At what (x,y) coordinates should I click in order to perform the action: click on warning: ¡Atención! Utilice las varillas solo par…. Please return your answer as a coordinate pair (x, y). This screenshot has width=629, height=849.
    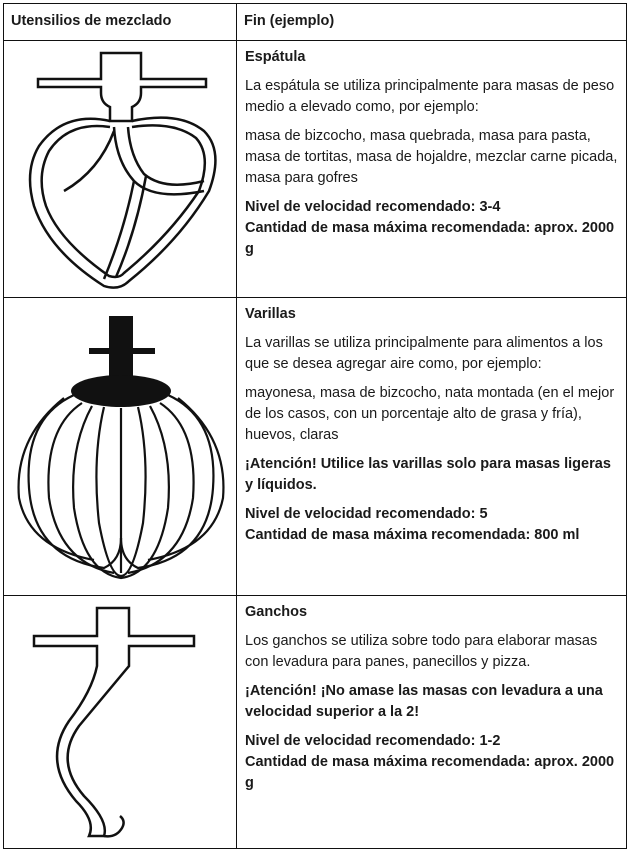
    Looking at the image, I should click on (428, 474).